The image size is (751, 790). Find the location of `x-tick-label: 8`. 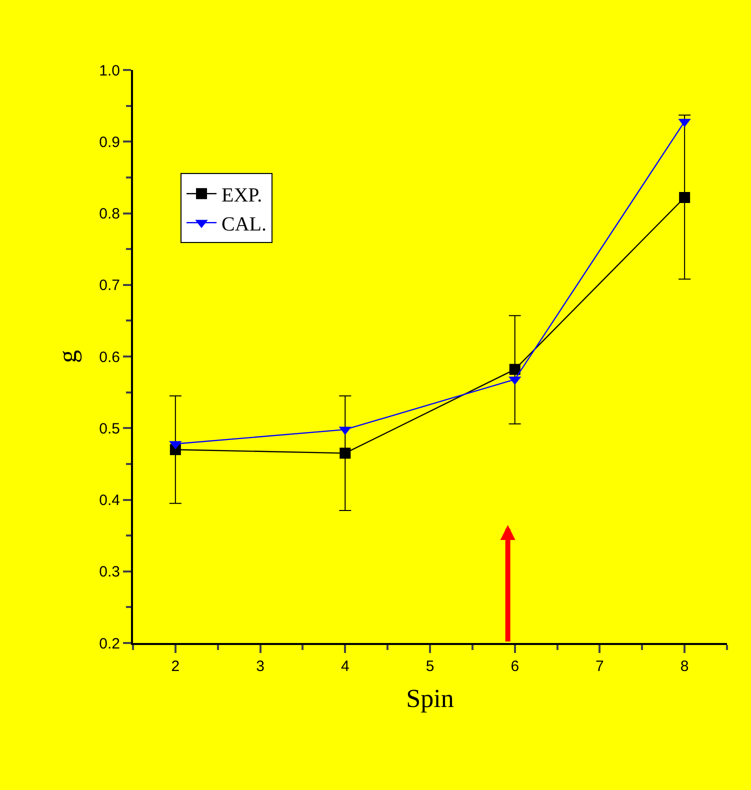

x-tick-label: 8 is located at coordinates (684, 666).